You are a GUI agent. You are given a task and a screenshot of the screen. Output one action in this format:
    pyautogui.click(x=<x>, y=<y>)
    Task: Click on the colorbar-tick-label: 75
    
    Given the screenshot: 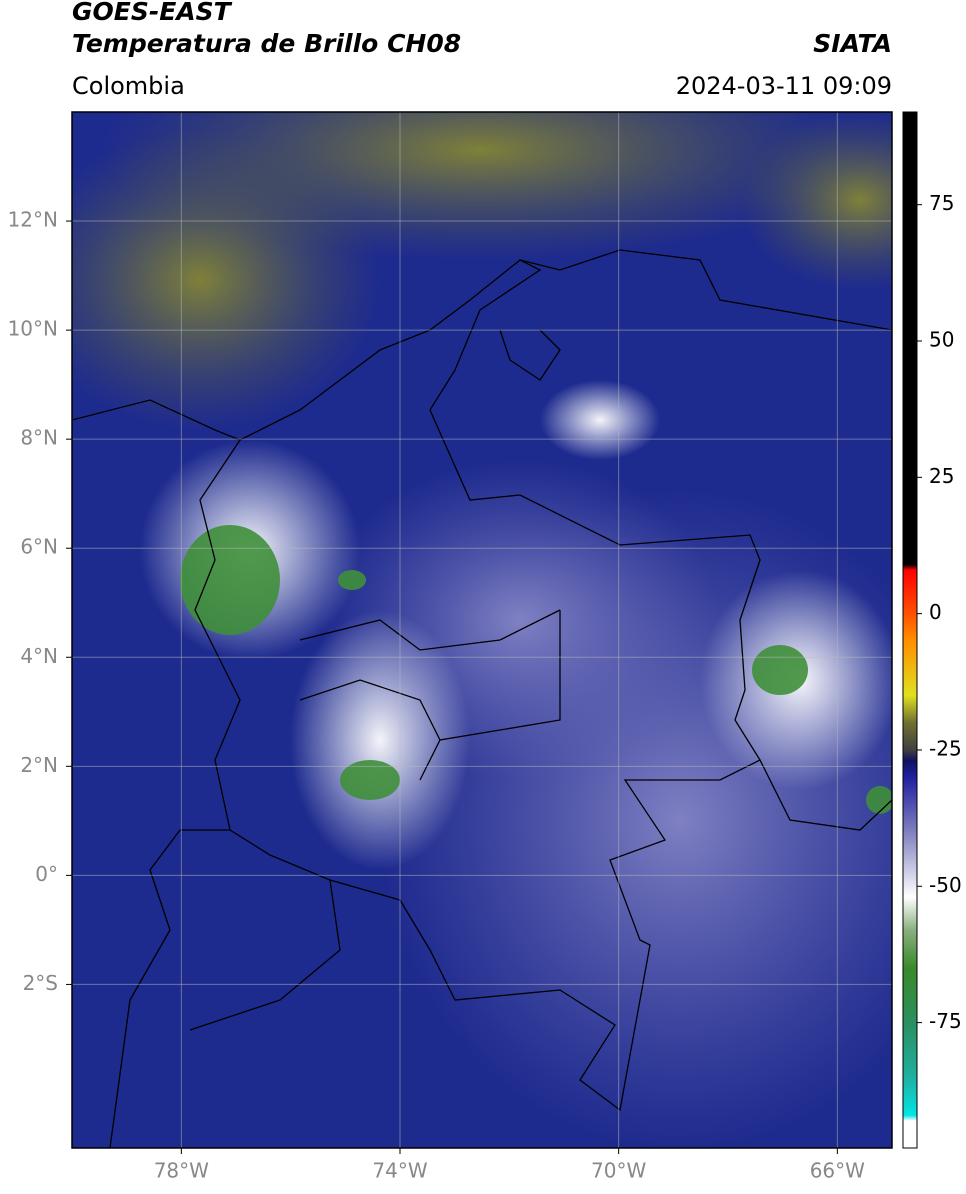 What is the action you would take?
    pyautogui.click(x=941, y=203)
    